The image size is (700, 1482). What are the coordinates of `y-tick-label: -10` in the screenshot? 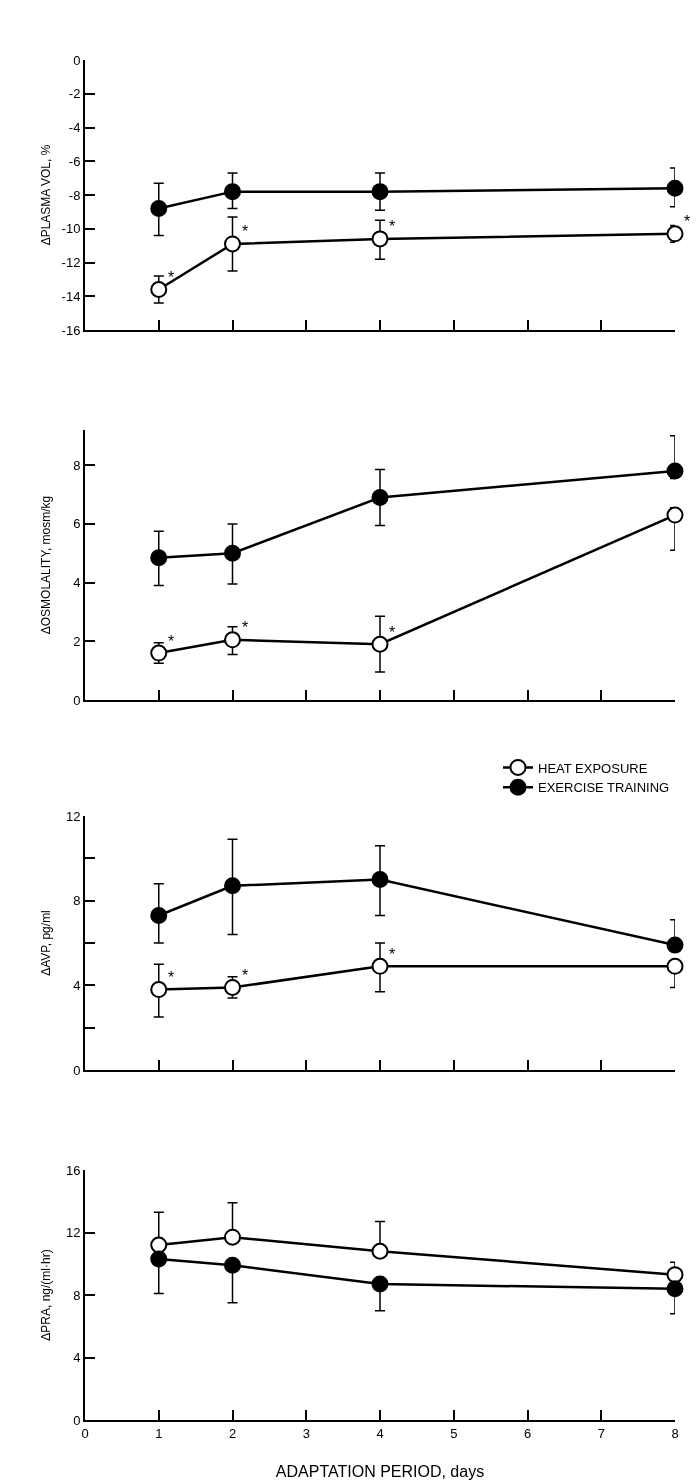 It's located at (71, 229).